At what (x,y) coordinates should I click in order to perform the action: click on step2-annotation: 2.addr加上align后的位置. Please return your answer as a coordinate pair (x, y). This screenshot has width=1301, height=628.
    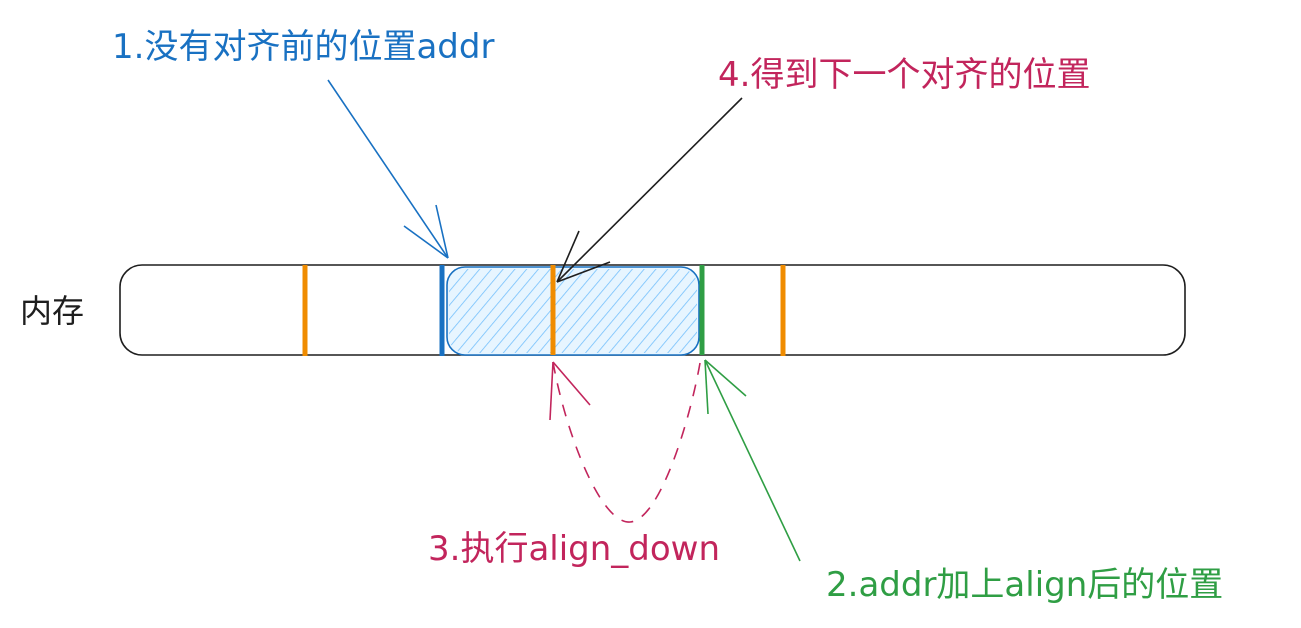
    Looking at the image, I should click on (1024, 585).